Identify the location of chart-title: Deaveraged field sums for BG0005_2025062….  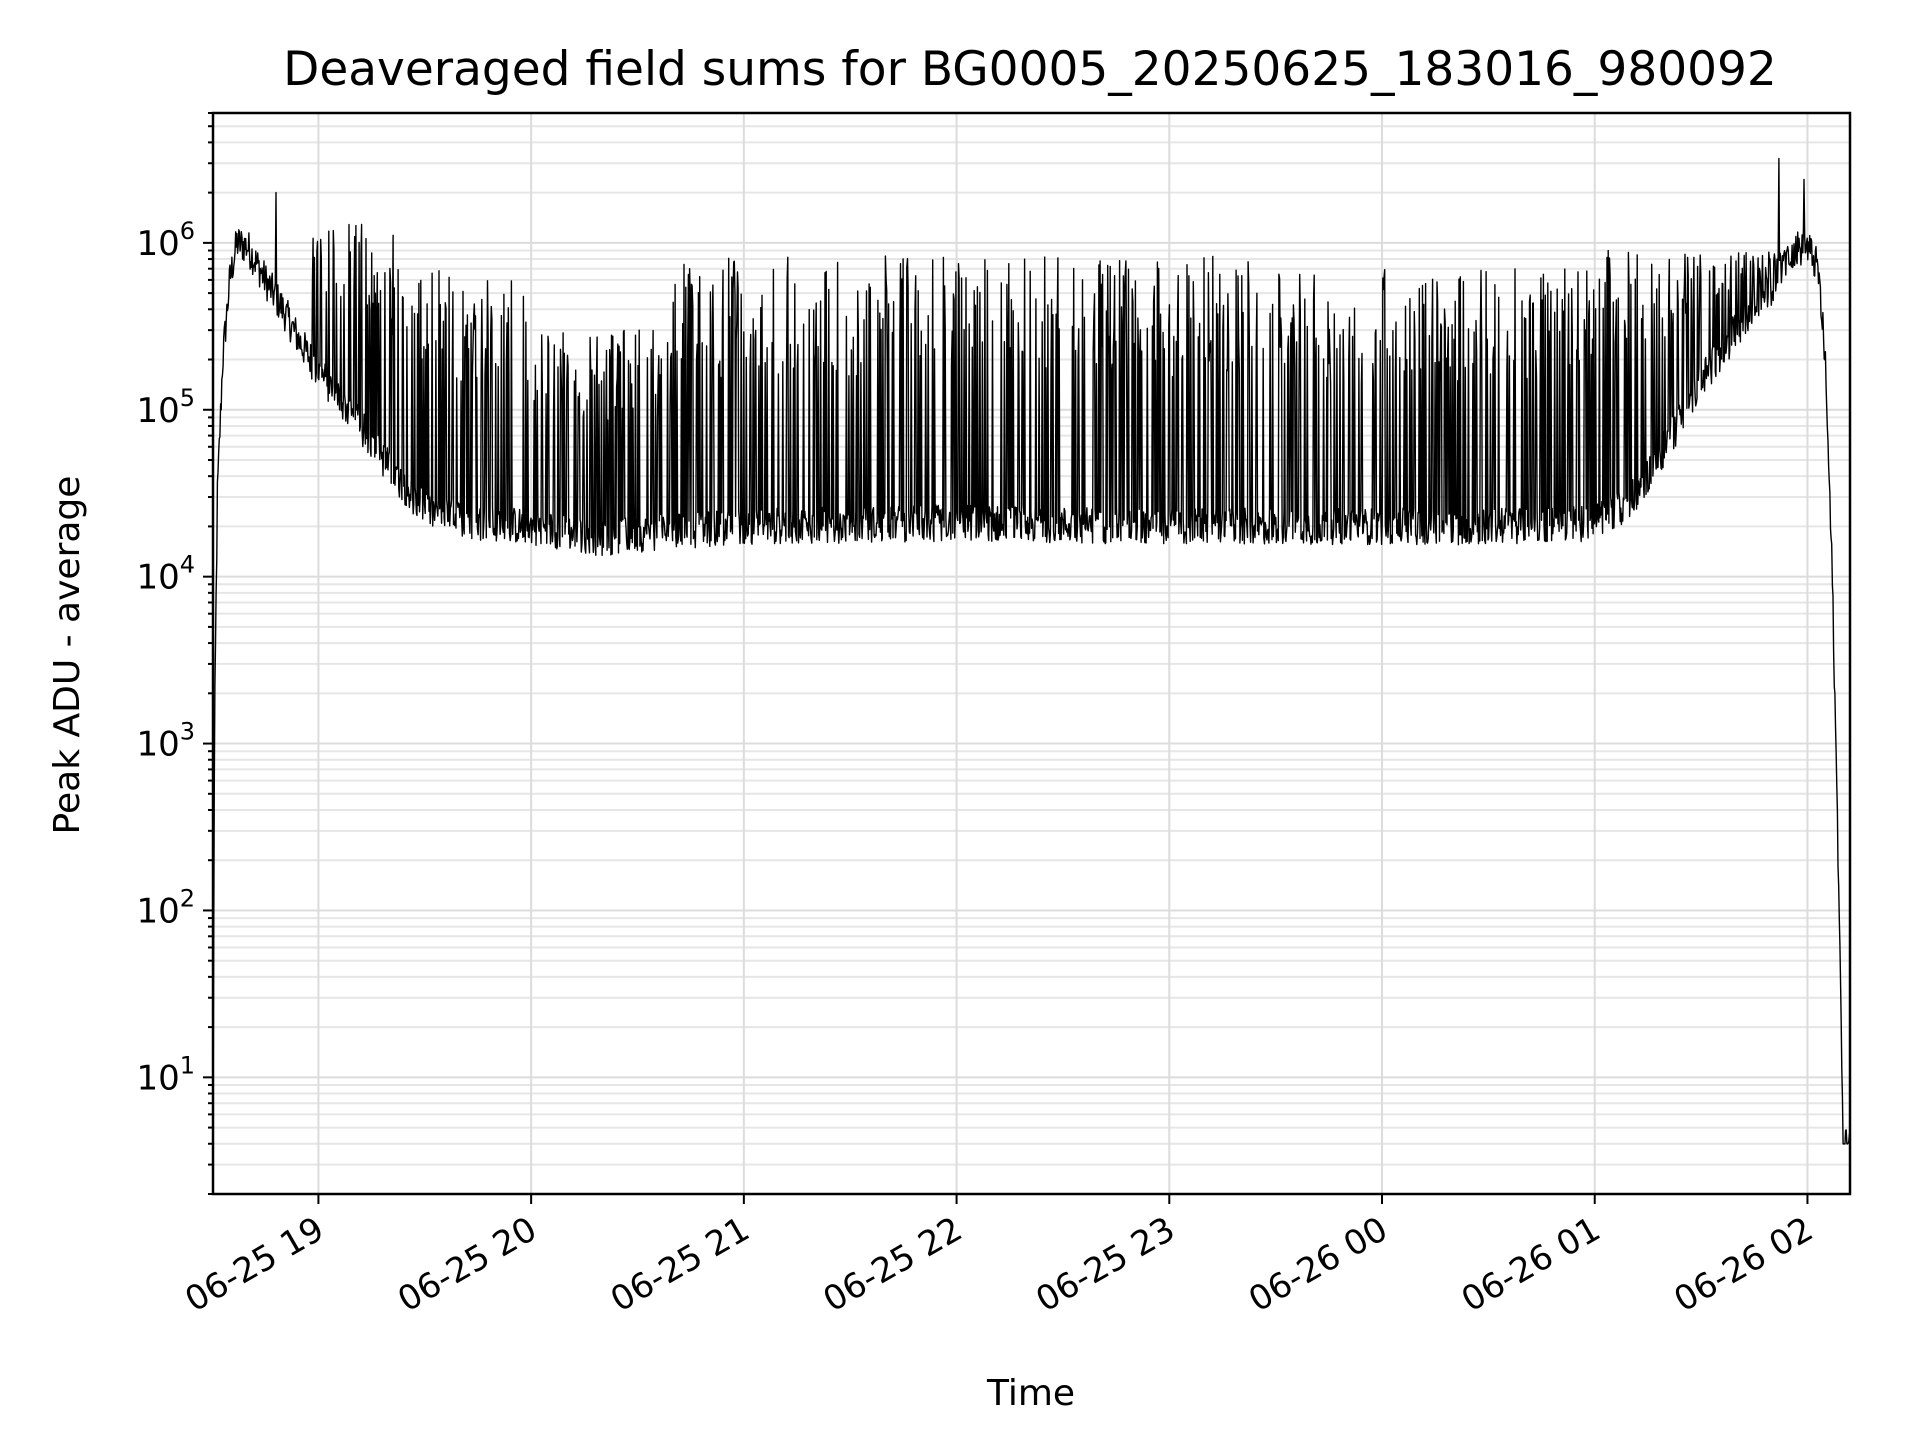
(1030, 69).